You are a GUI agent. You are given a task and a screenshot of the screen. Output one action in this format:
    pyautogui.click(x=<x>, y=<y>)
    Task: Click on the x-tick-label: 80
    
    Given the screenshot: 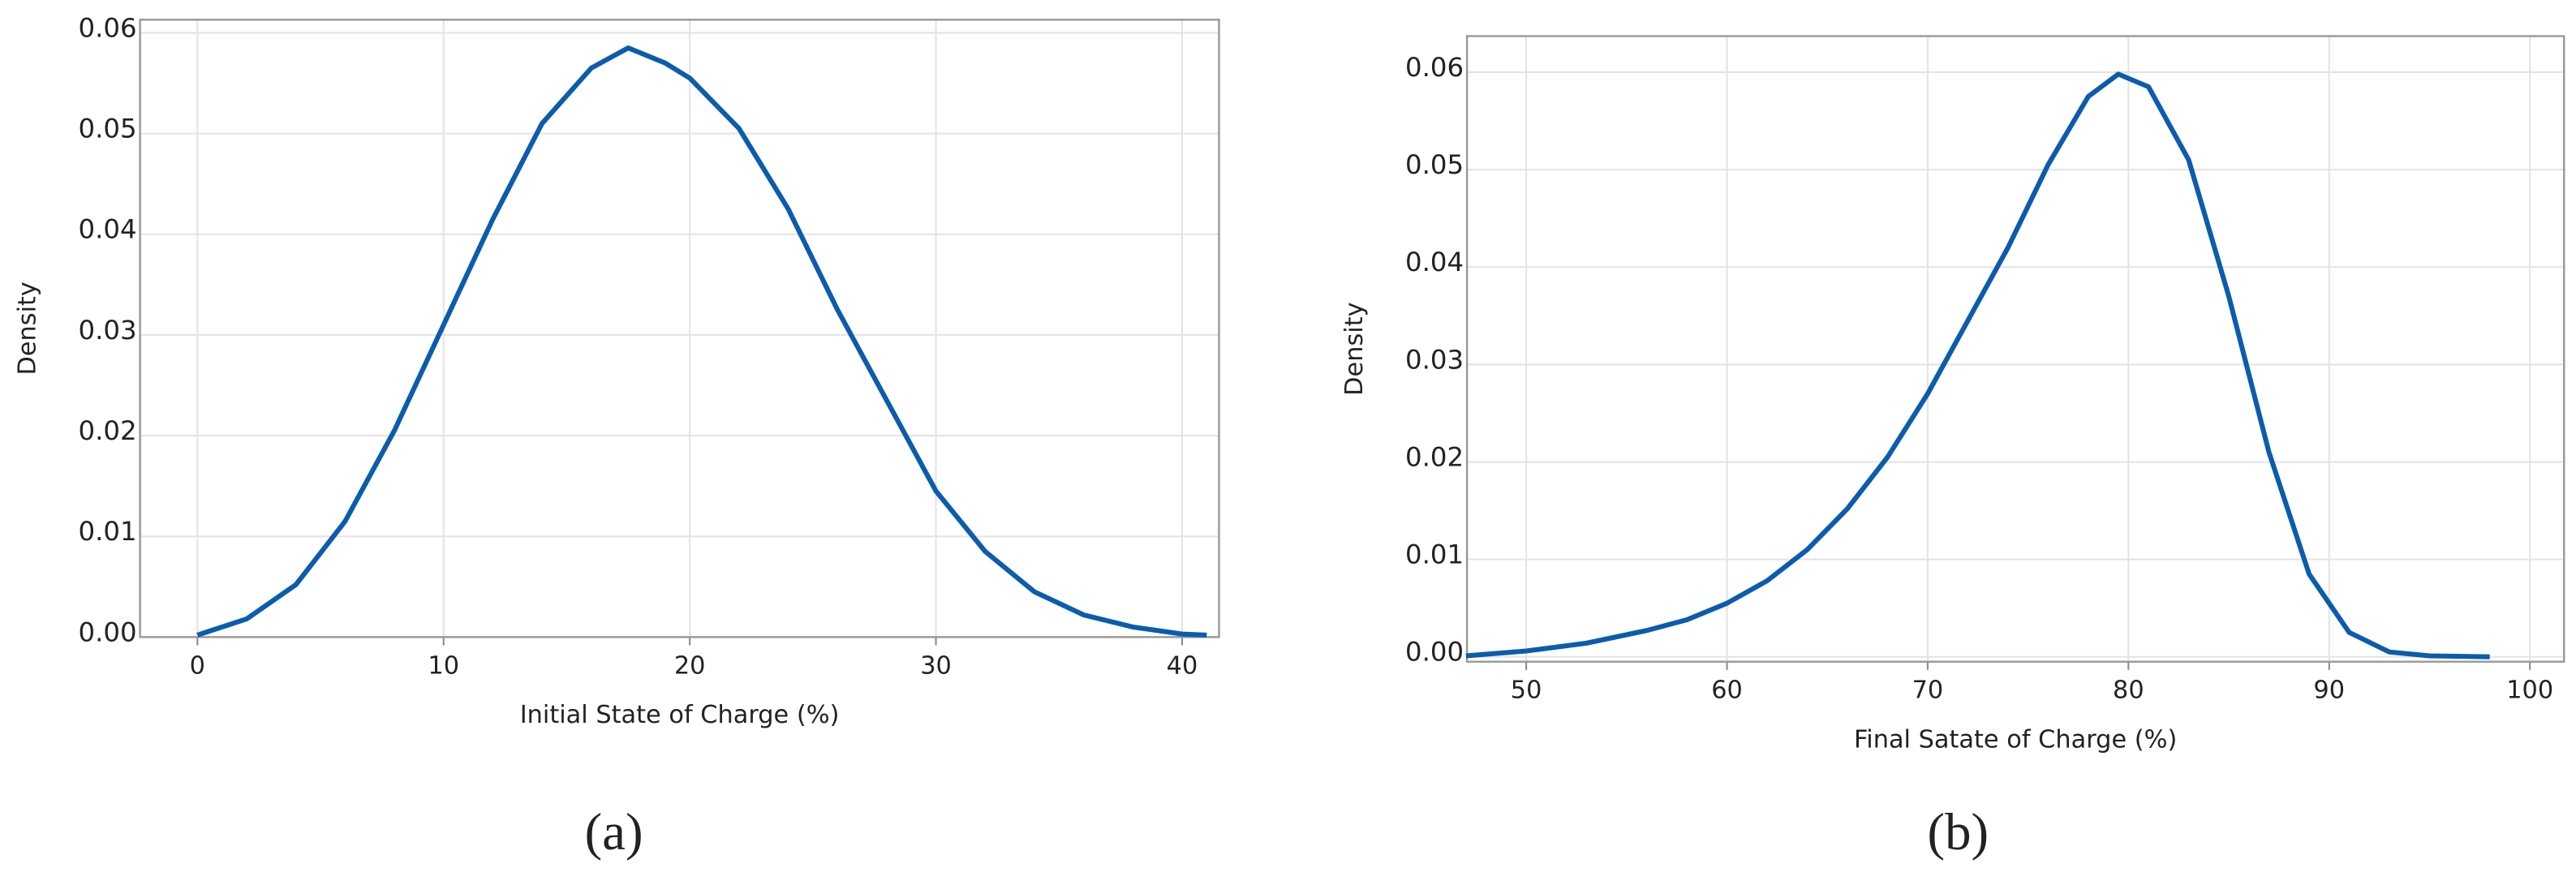 What is the action you would take?
    pyautogui.click(x=2128, y=691)
    